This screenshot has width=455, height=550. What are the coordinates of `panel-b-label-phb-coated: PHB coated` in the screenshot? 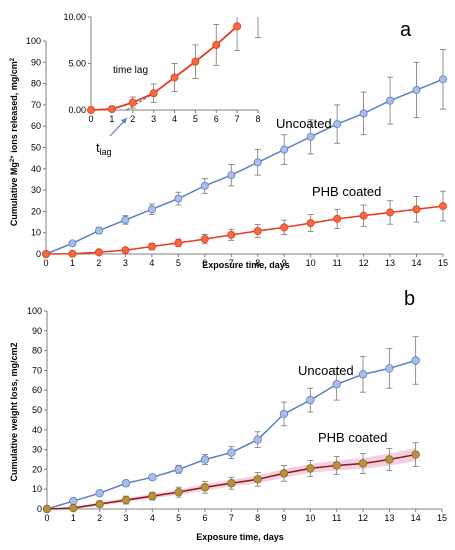 It's located at (352, 437).